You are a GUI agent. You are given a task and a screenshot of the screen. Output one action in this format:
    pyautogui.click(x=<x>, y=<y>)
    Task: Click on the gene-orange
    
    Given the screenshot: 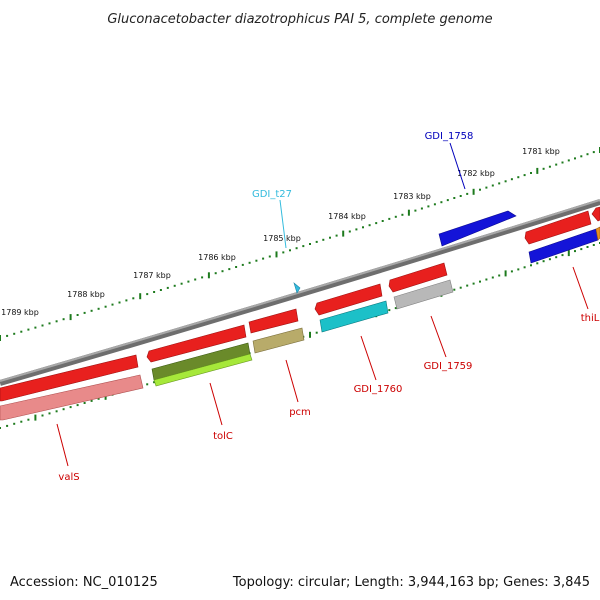 What is the action you would take?
    pyautogui.click(x=597, y=233)
    